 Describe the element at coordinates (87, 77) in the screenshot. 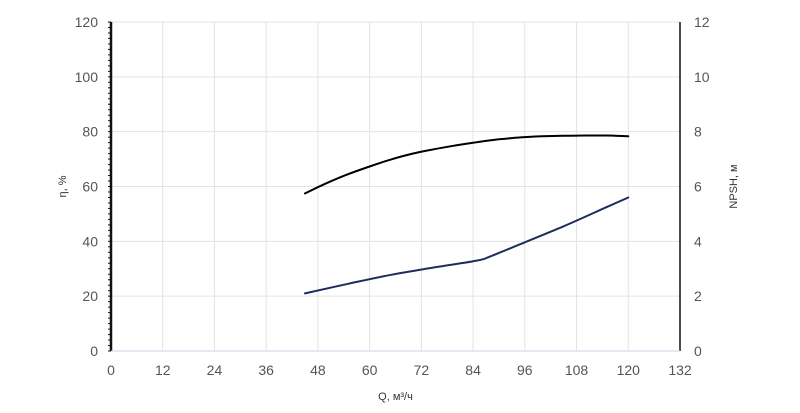

I see `left-y-tick-label: 100` at that location.